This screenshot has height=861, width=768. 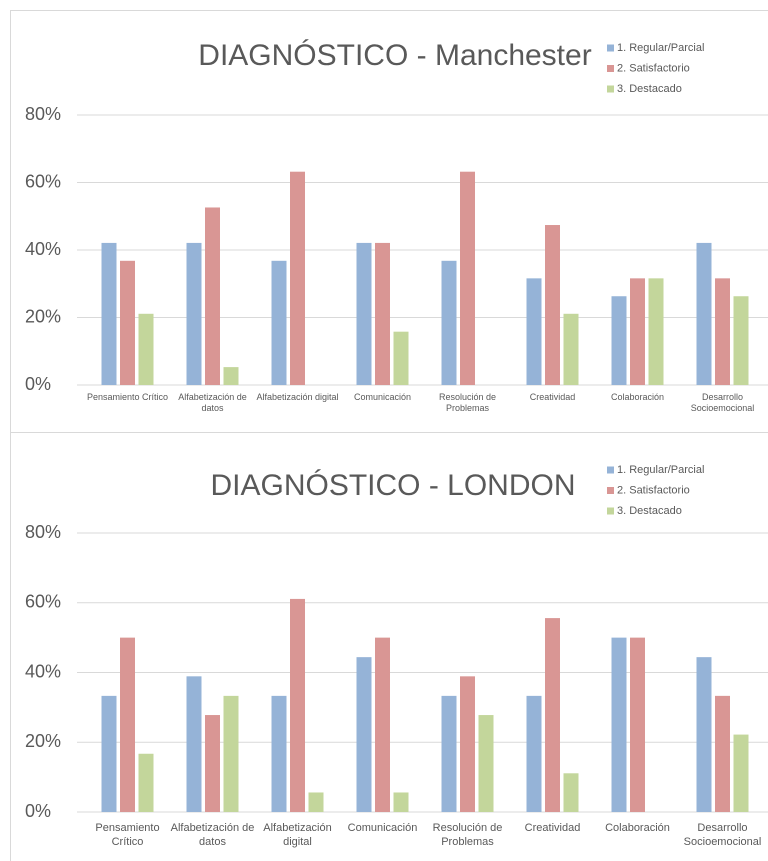 What do you see at coordinates (394, 55) in the screenshot?
I see `chart-title: DIAGNÓSTICO - Manchester` at bounding box center [394, 55].